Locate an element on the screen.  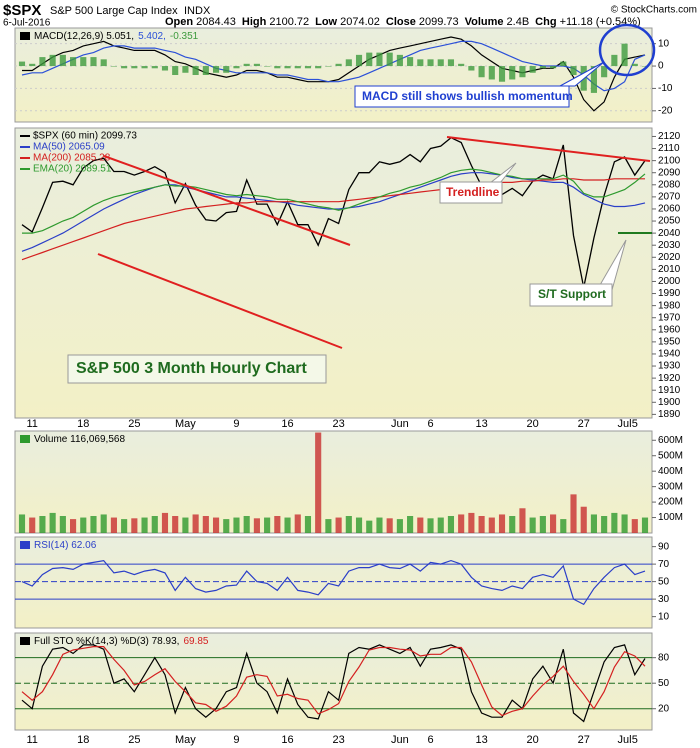
legend-entry: -0.351 is located at coordinates (184, 36).